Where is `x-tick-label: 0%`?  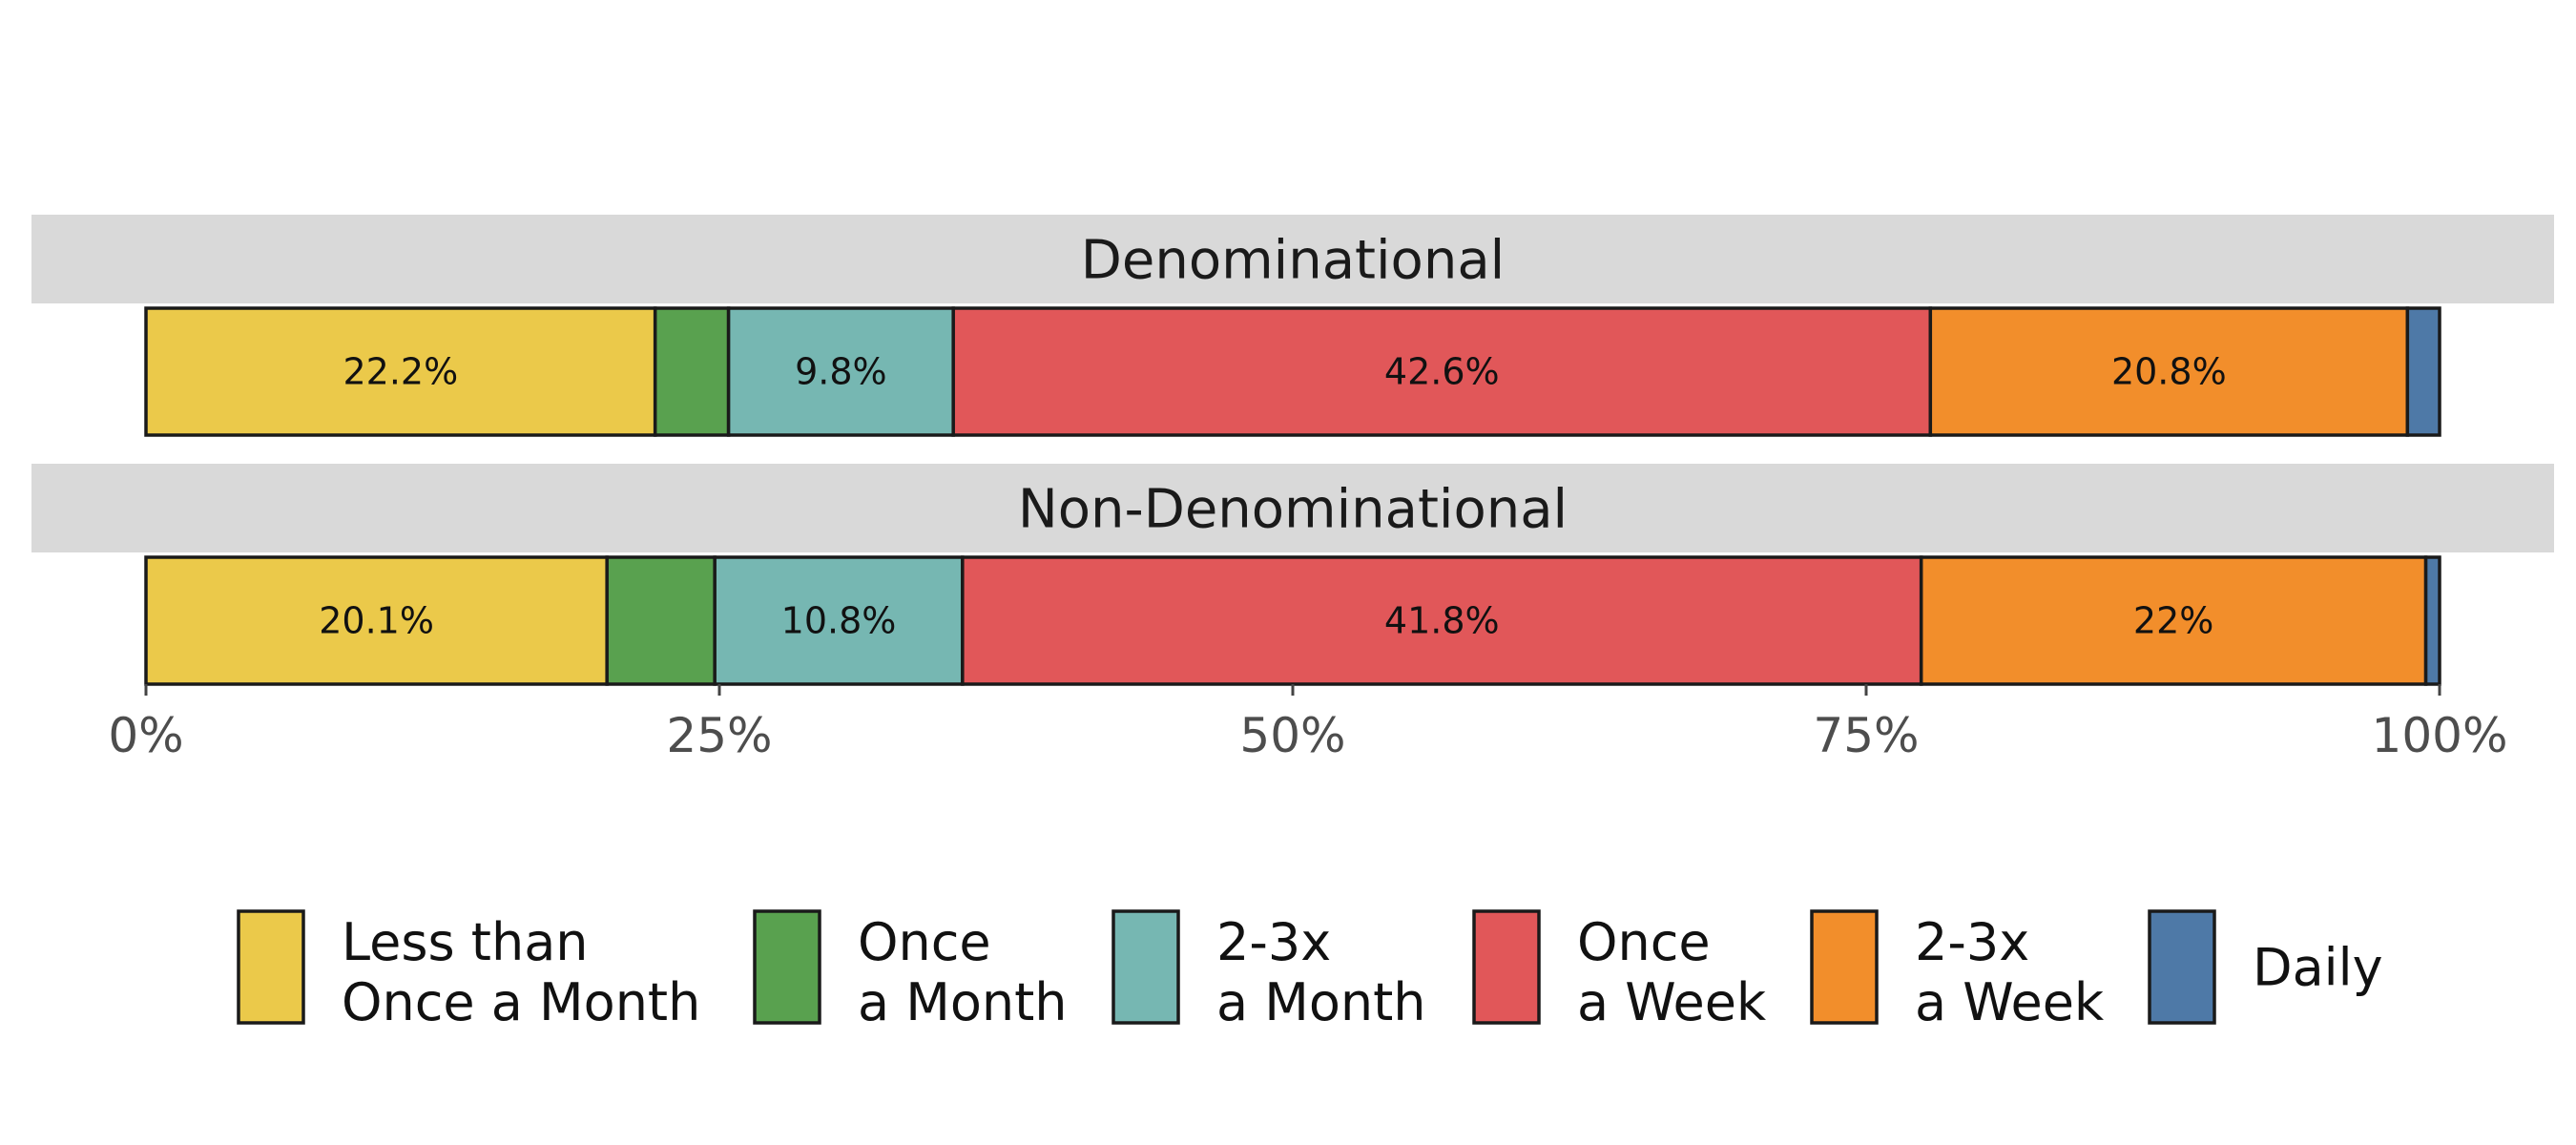
x-tick-label: 0% is located at coordinates (145, 735).